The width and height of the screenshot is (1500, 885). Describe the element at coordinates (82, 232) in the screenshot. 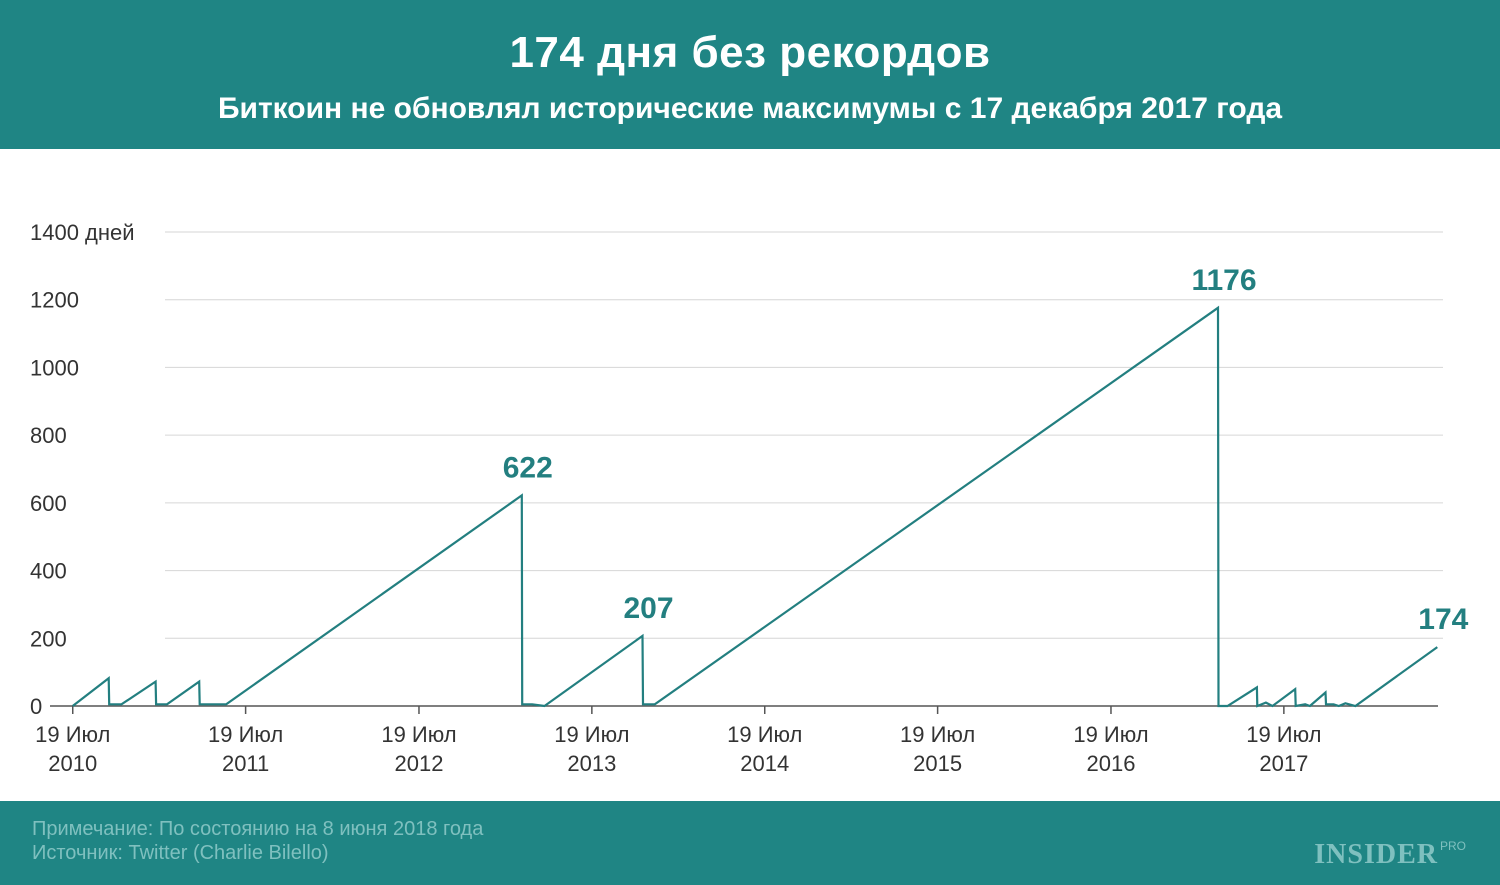

I see `y-tick-label: 1400 дней` at that location.